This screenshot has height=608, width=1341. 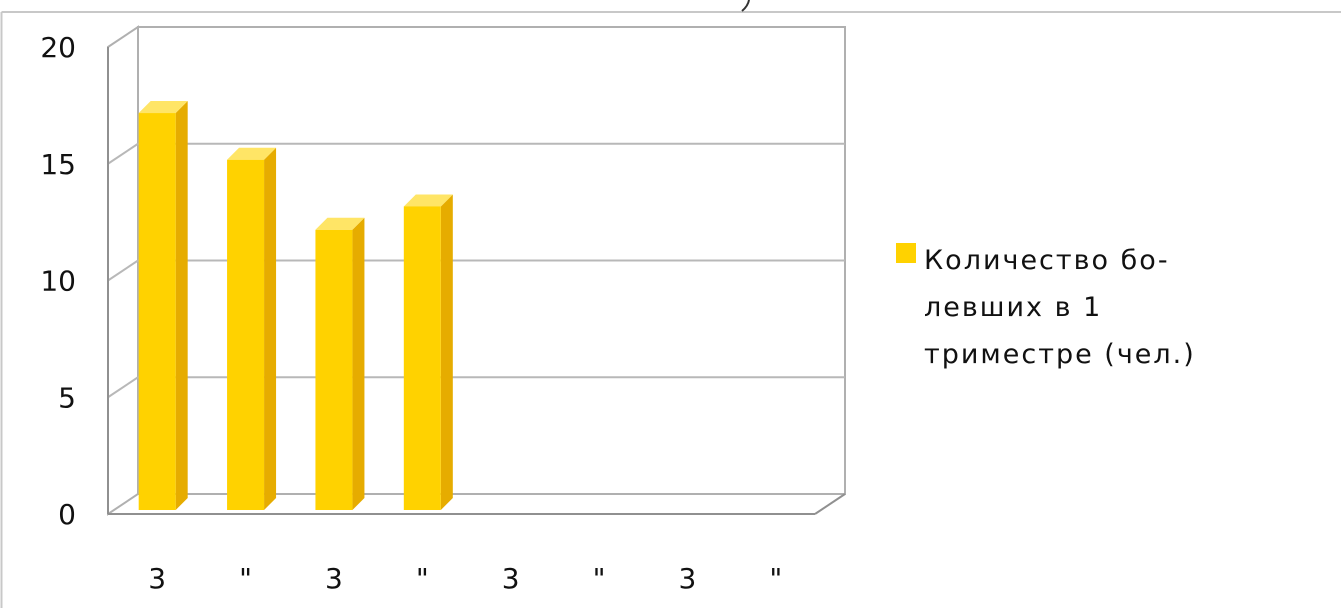 I want to click on y-tick-label: 10, so click(x=58, y=281).